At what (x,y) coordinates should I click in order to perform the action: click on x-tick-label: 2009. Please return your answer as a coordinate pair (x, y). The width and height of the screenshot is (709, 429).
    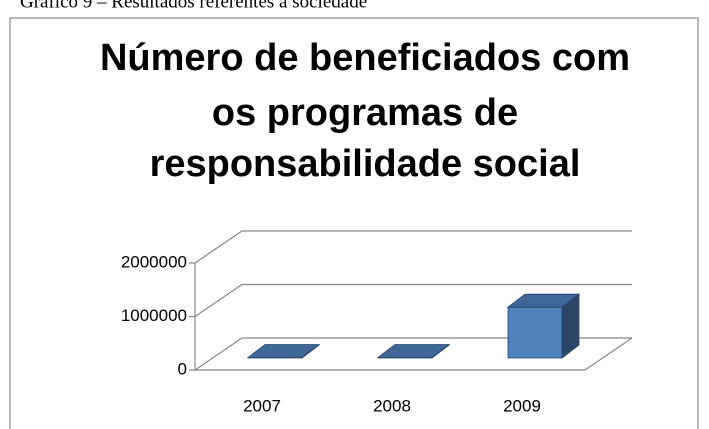
    Looking at the image, I should click on (522, 405).